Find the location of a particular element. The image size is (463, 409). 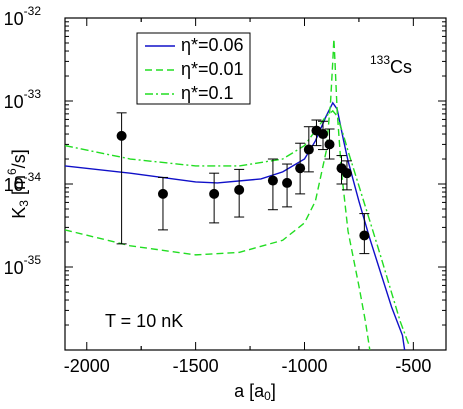

y-tick-exponent: -33 is located at coordinates (33, 94).